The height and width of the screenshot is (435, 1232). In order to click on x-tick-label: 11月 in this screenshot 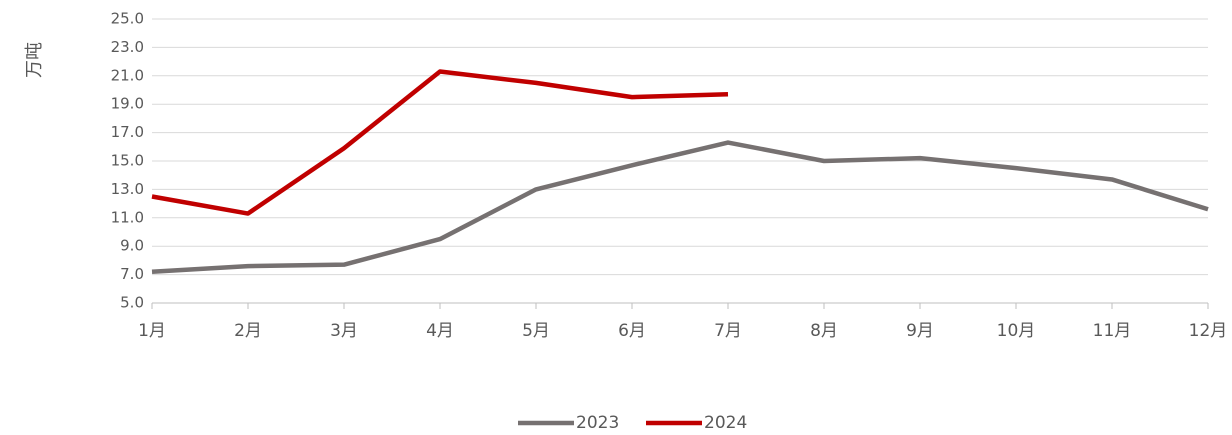, I will do `click(1112, 331)`.